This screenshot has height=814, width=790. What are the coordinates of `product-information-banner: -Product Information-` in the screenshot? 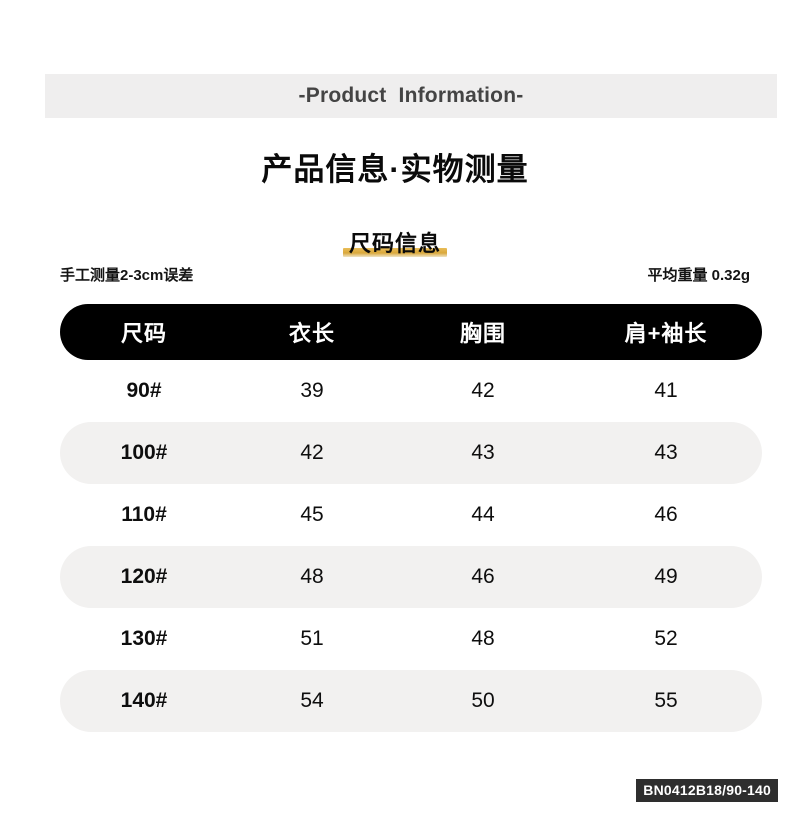 It's located at (411, 96).